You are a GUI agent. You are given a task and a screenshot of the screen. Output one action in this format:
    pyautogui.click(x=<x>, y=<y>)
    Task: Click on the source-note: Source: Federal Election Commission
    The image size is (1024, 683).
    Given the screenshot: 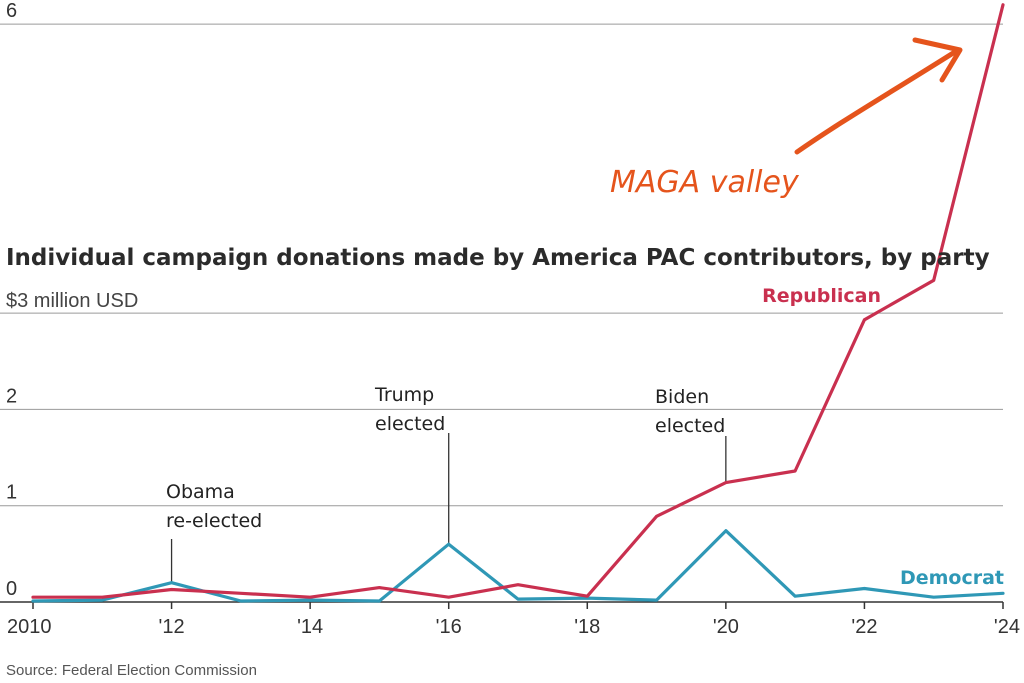 What is the action you would take?
    pyautogui.click(x=131, y=670)
    